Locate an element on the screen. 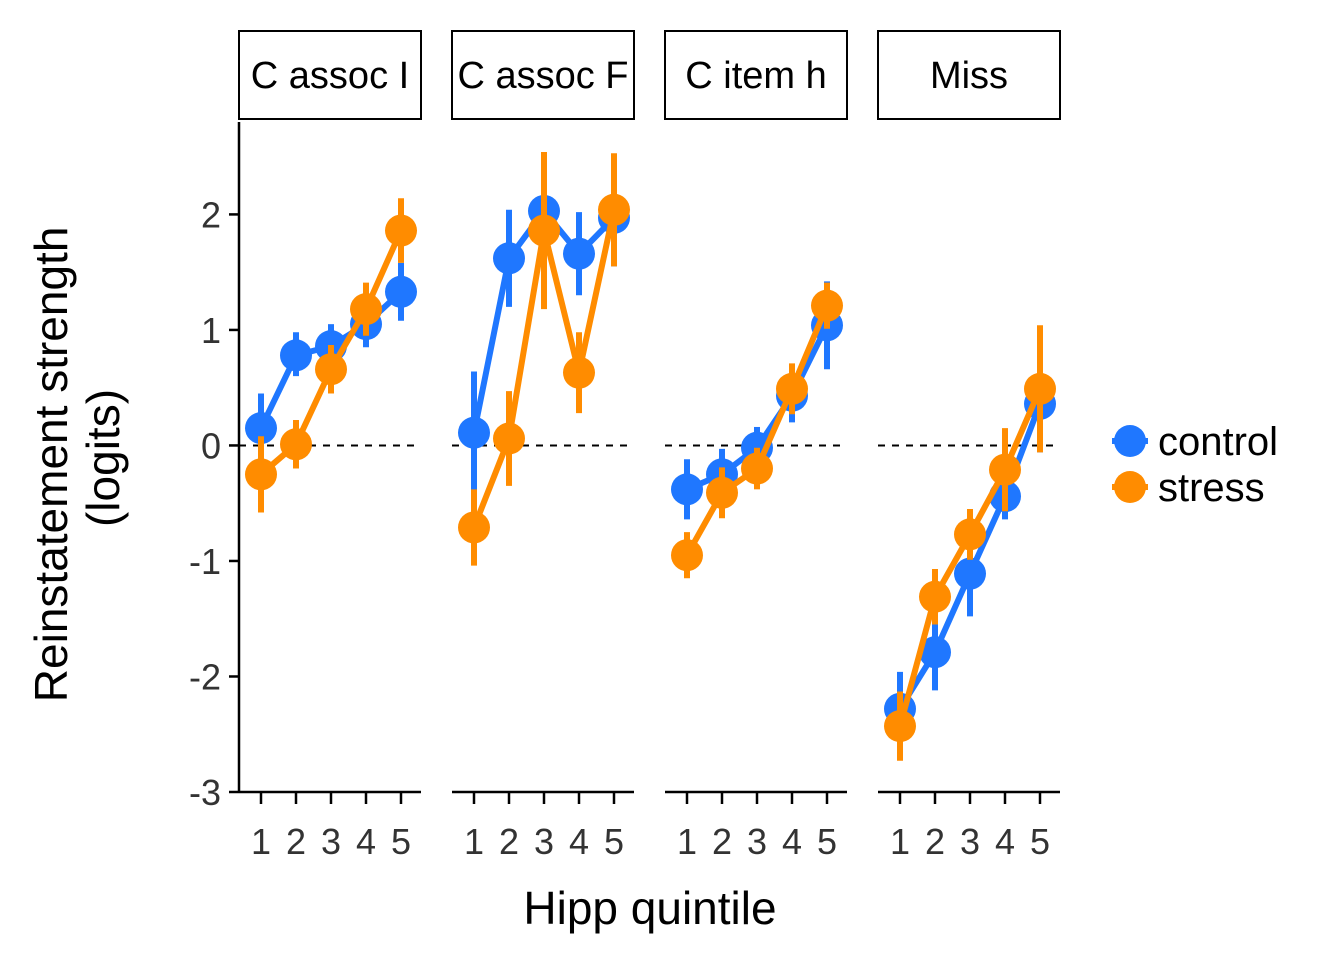 Image resolution: width=1344 pixels, height=960 pixels. y-tick-label: 2 is located at coordinates (211, 214).